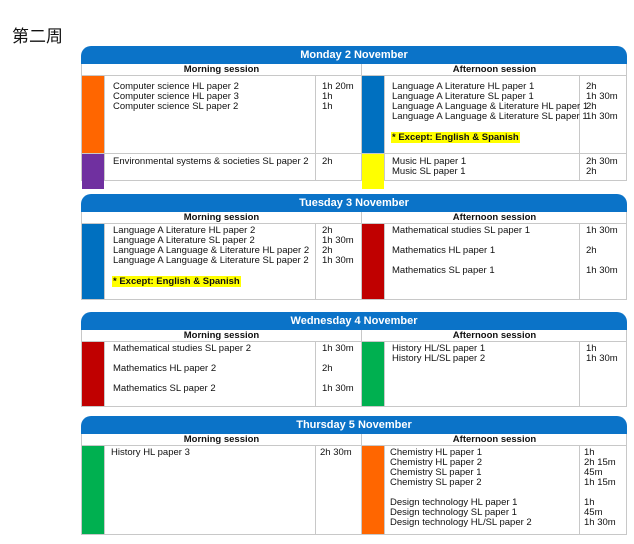  Describe the element at coordinates (176, 86) in the screenshot. I see `exam-paper-name: Computer science HL paper 2` at that location.